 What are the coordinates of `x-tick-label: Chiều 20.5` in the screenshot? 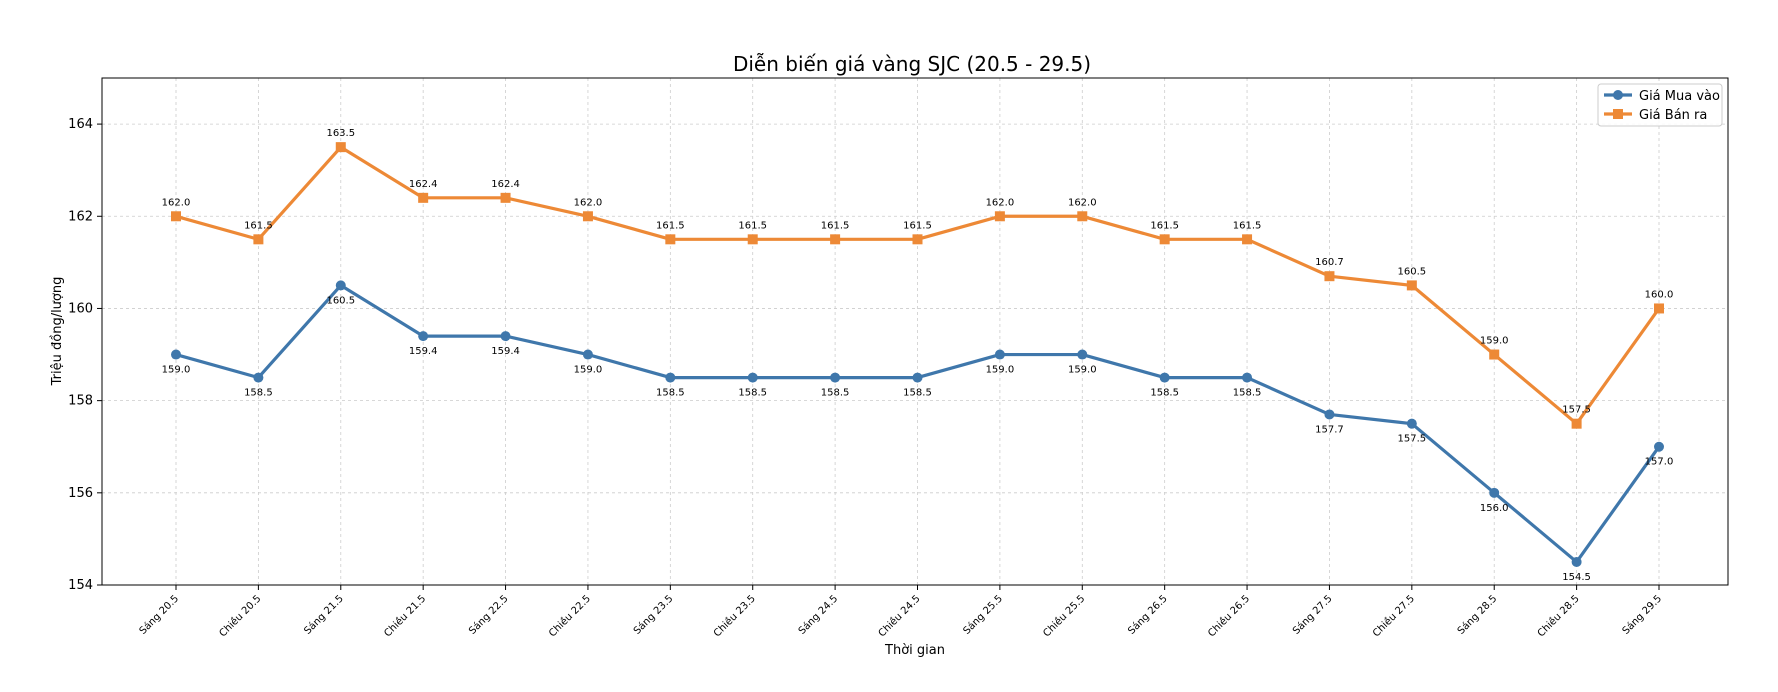 It's located at (240, 616).